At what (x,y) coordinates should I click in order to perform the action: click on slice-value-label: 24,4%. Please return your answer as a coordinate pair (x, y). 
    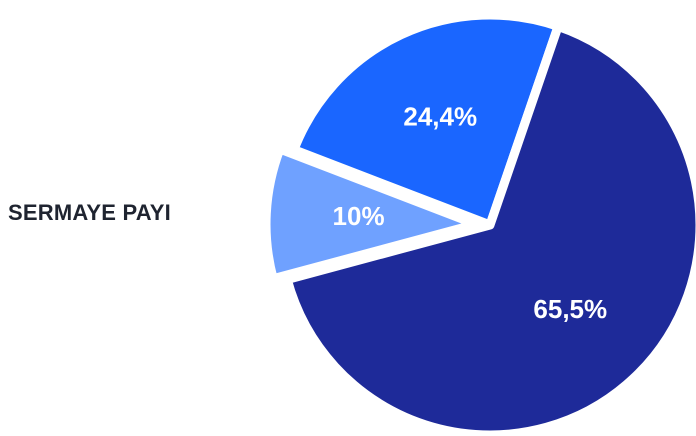
    Looking at the image, I should click on (440, 116).